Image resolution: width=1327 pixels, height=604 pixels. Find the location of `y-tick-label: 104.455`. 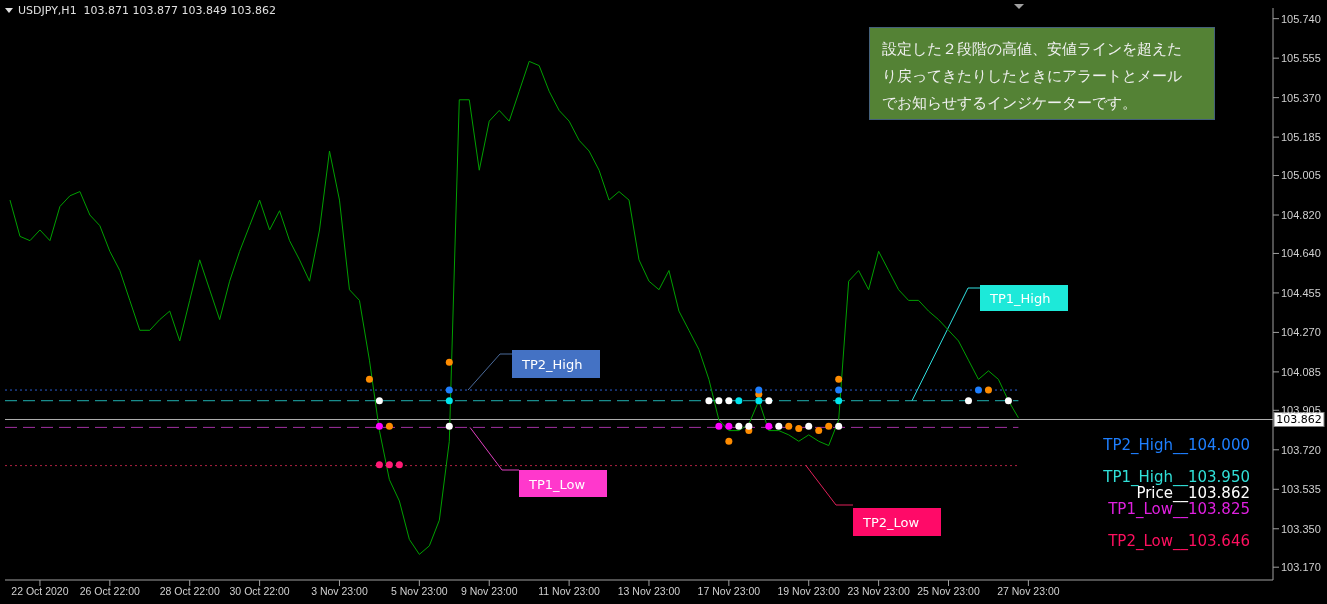

y-tick-label: 104.455 is located at coordinates (1301, 292).